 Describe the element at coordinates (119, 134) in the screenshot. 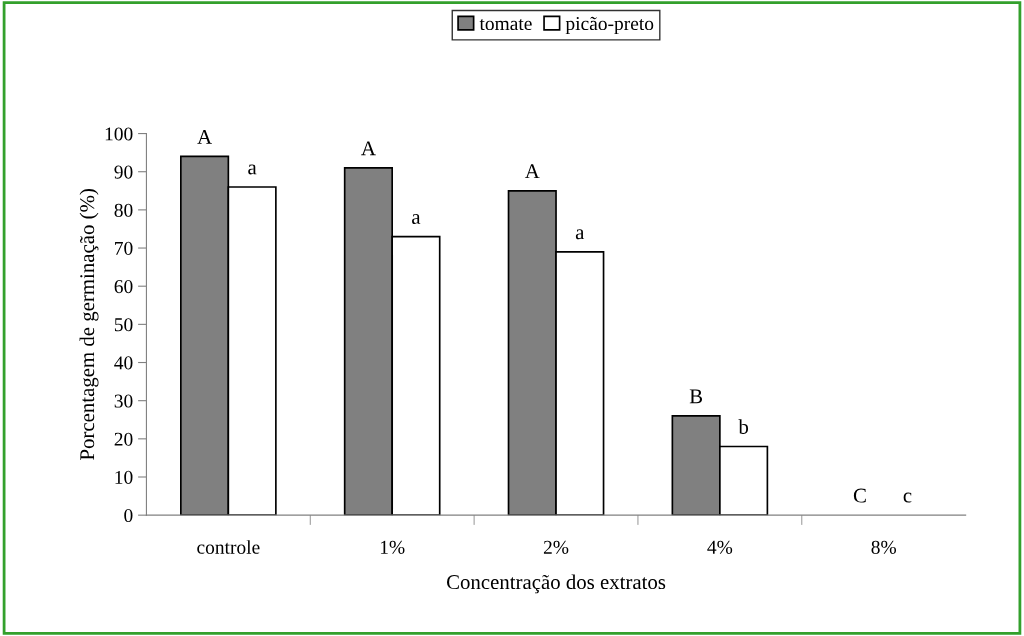

I see `y-tick-label: 100` at that location.